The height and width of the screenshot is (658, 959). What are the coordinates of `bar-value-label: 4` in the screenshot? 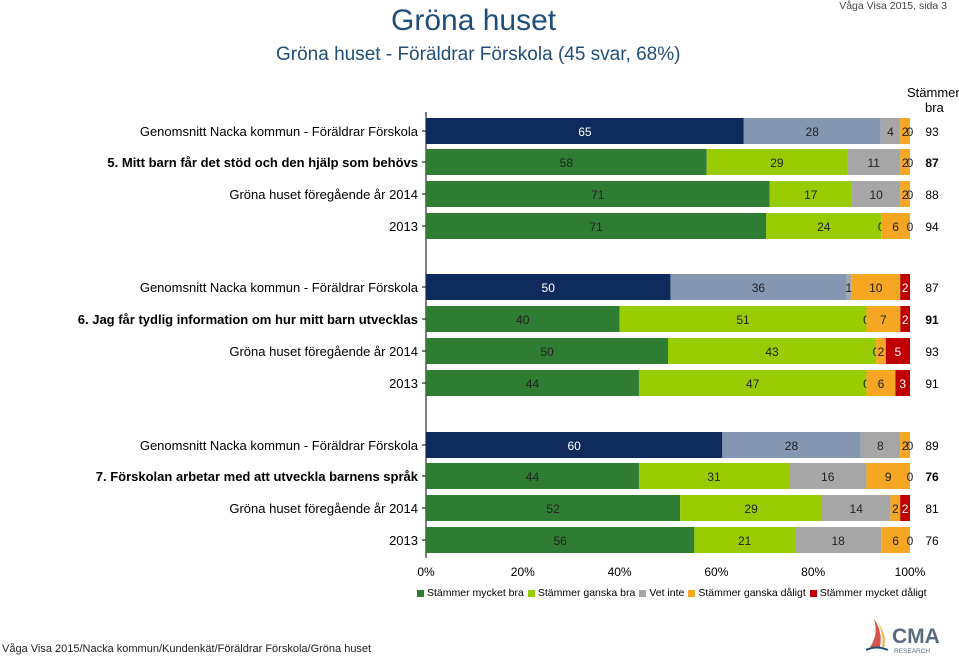 It's located at (890, 132).